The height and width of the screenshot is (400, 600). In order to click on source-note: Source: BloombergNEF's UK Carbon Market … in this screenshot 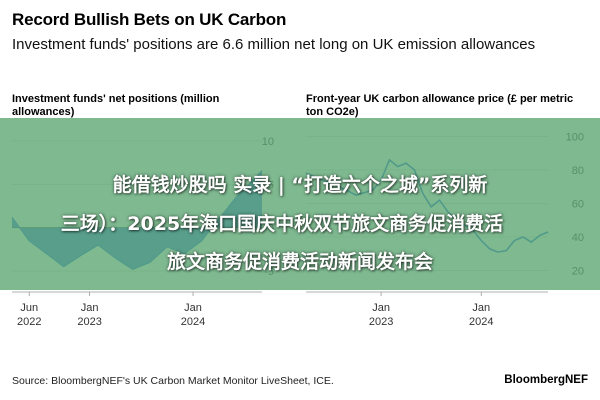, I will do `click(173, 381)`.